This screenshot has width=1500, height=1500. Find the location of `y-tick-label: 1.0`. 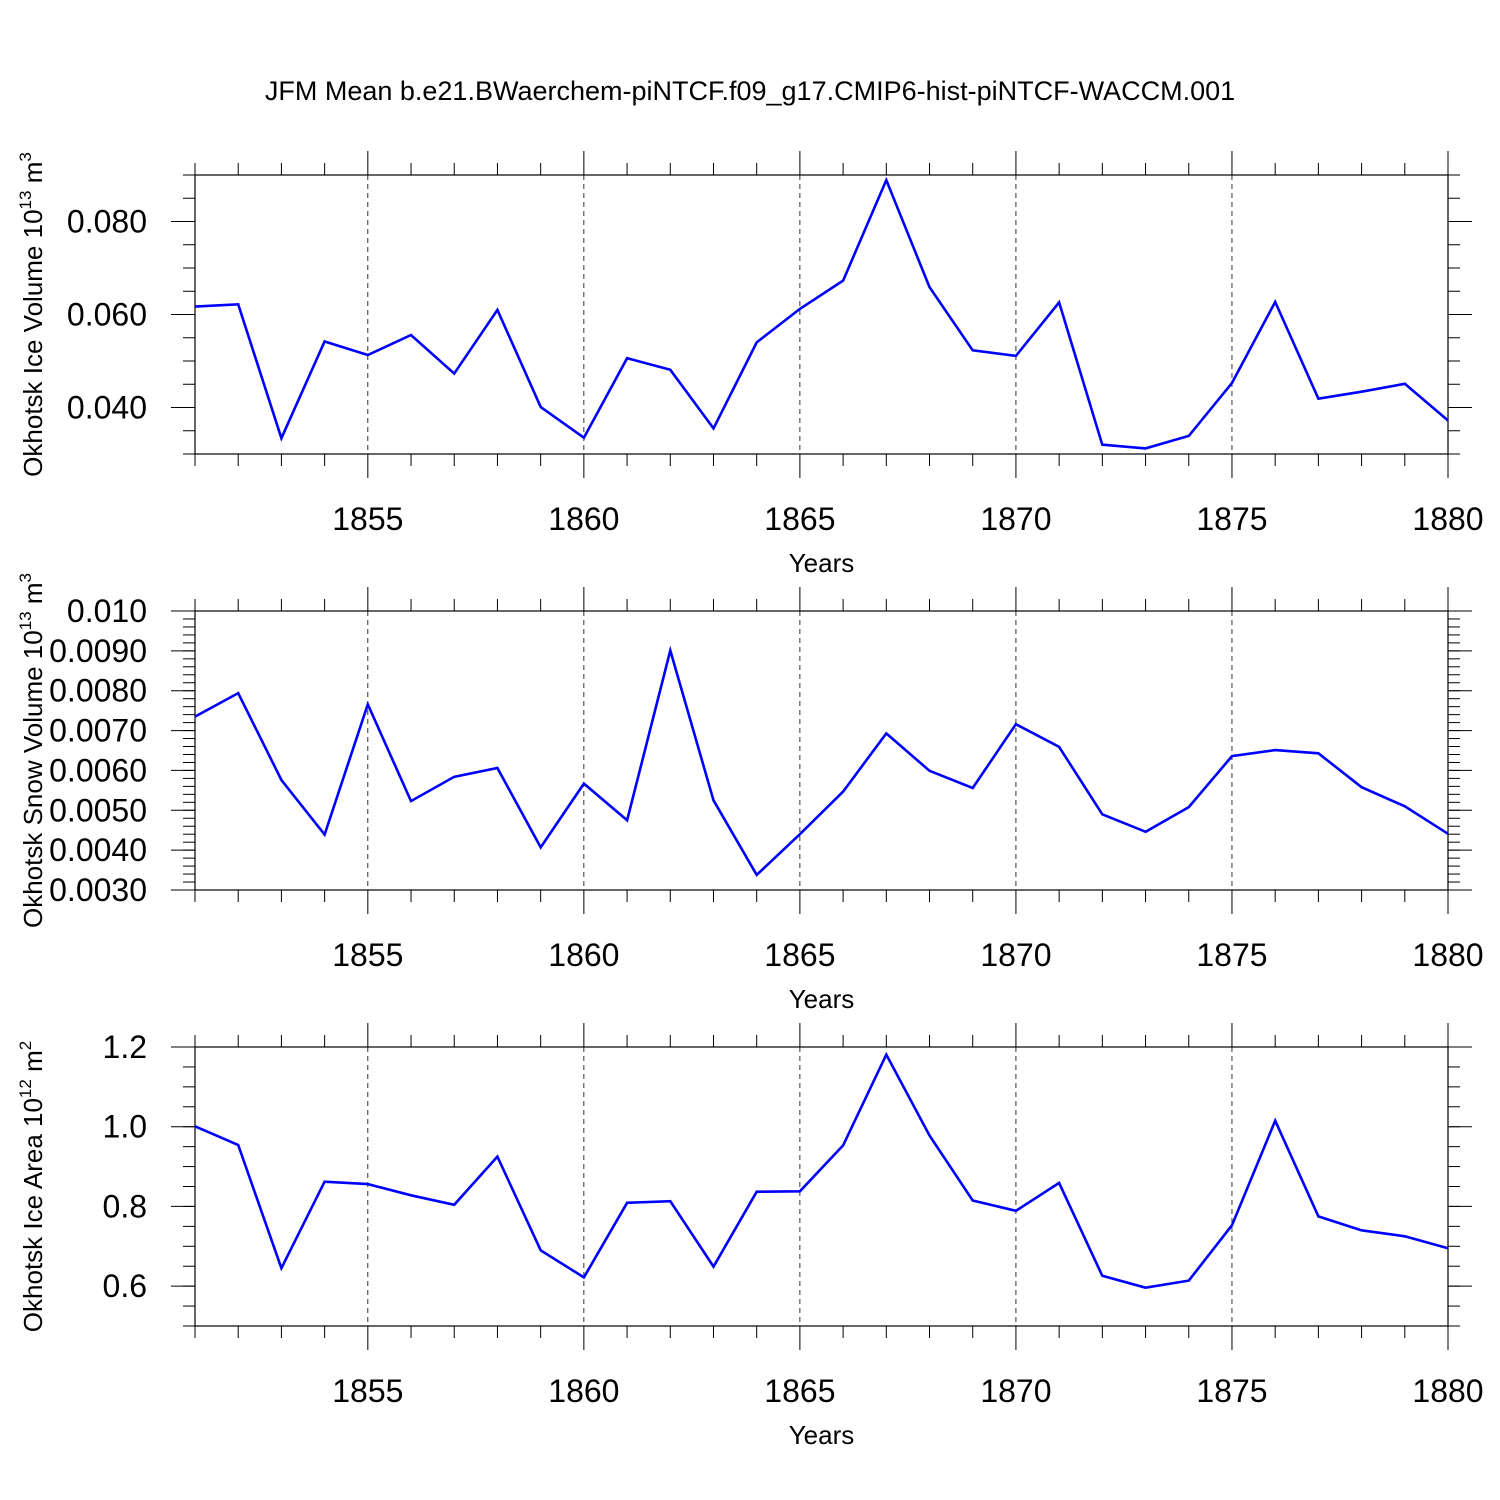

y-tick-label: 1.0 is located at coordinates (125, 1127).